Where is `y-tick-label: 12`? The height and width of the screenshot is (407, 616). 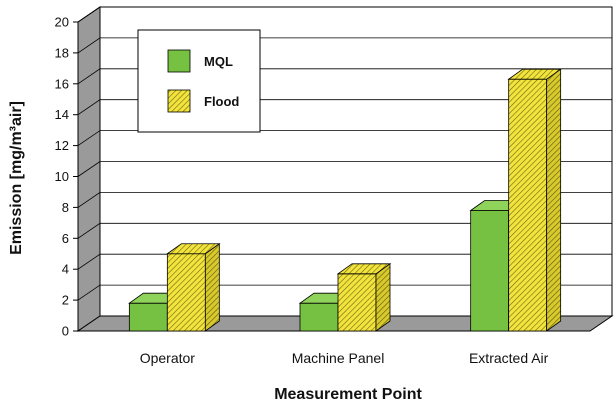 y-tick-label: 12 is located at coordinates (62, 145).